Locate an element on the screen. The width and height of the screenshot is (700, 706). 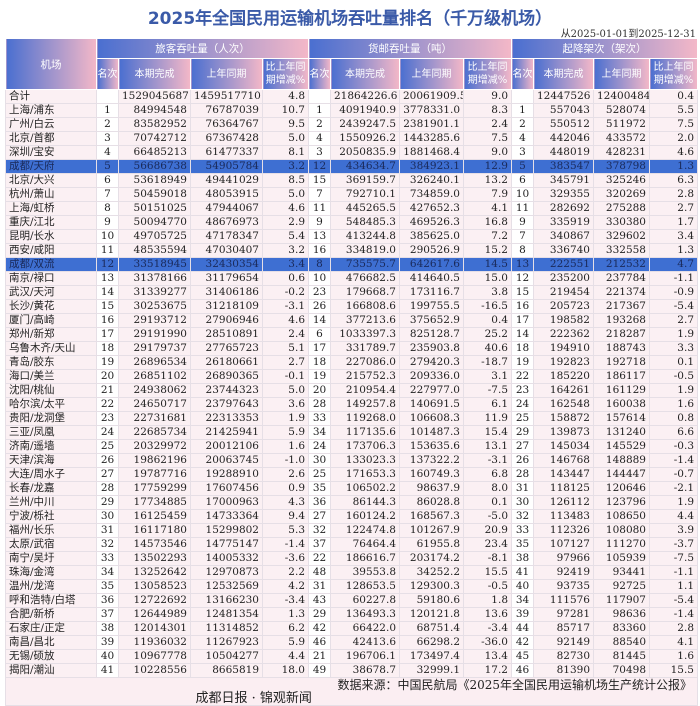
cargo-last-year: 2381901.1 is located at coordinates (431, 124).